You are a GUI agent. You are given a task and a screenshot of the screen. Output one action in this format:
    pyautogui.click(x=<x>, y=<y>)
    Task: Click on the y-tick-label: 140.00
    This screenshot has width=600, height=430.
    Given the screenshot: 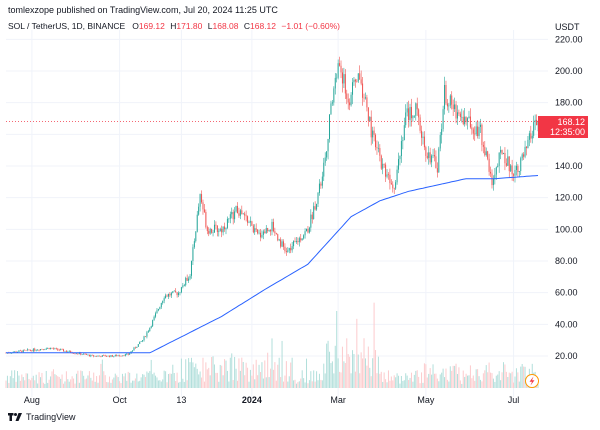 What is the action you would take?
    pyautogui.click(x=569, y=166)
    